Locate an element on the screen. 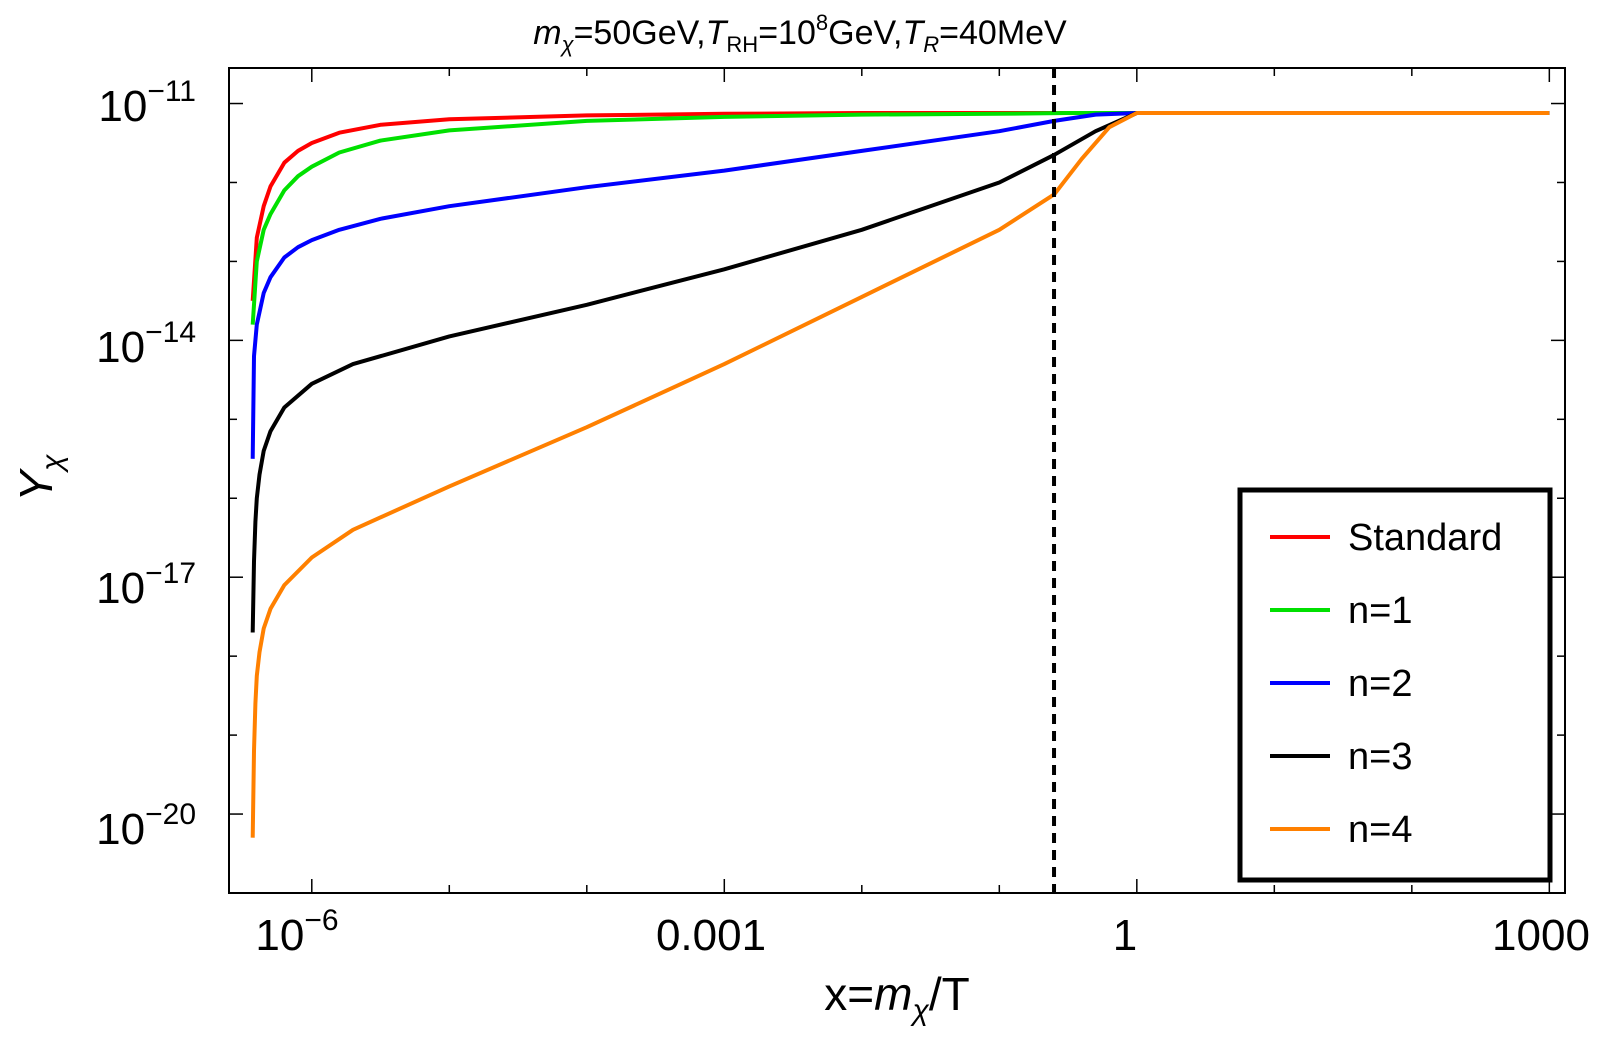 The height and width of the screenshot is (1058, 1600). title-trh-unit: GeV, is located at coordinates (865, 33).